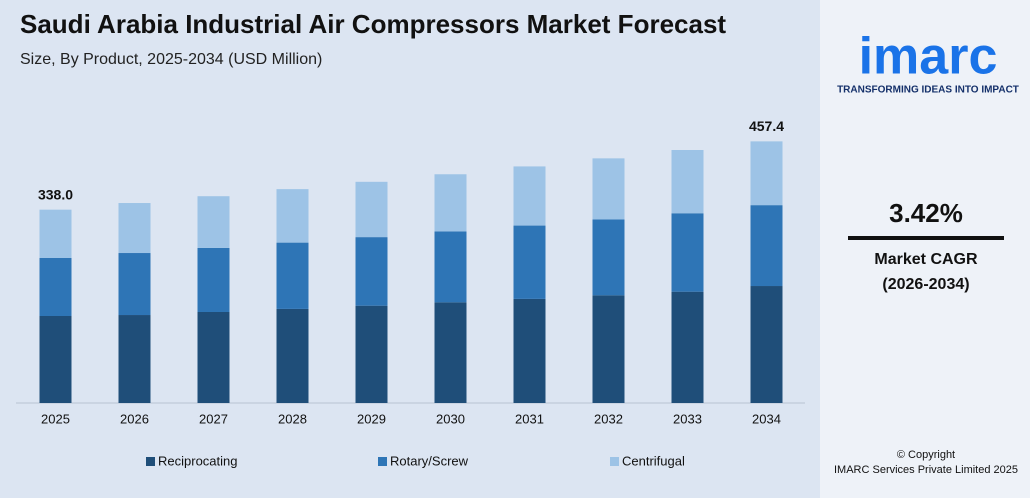  I want to click on x-tick-label: 2028, so click(292, 418).